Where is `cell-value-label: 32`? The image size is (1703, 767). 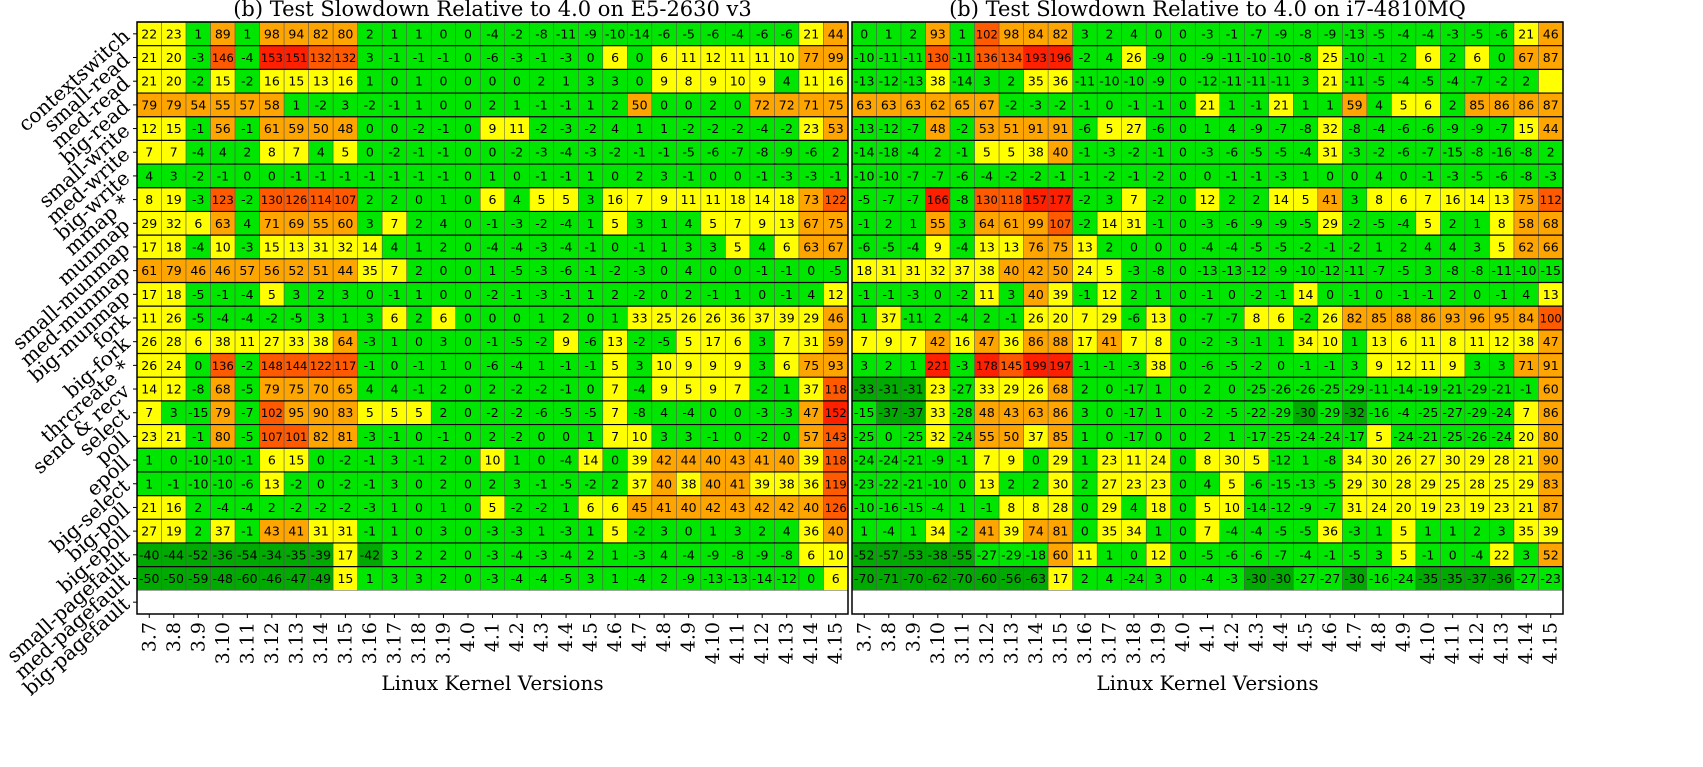 cell-value-label: 32 is located at coordinates (345, 246).